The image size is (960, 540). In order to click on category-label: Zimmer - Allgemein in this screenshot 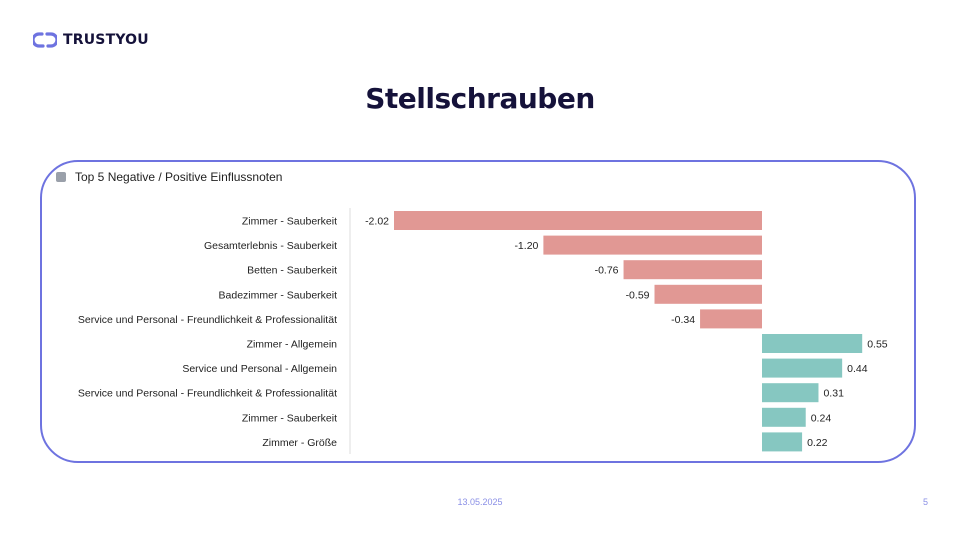, I will do `click(292, 345)`.